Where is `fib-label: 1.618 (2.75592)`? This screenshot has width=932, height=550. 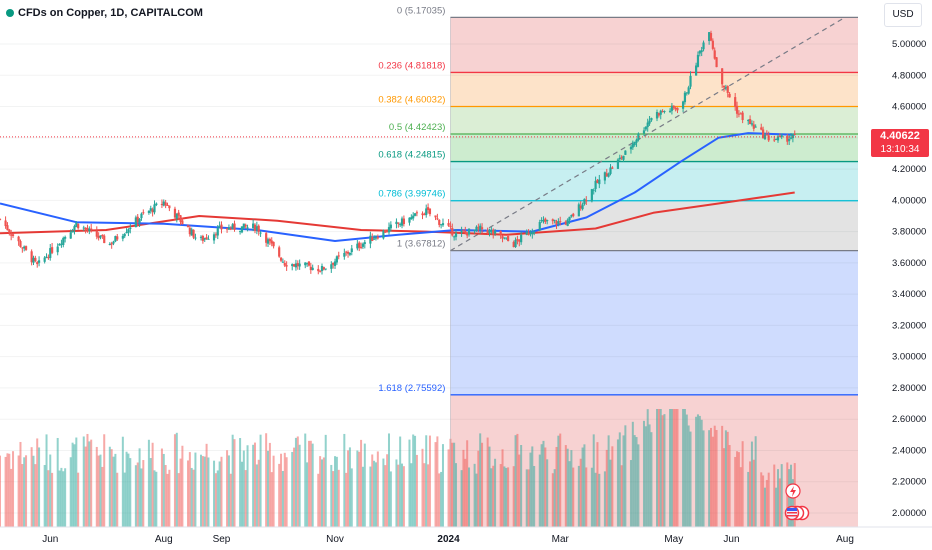 fib-label: 1.618 (2.75592) is located at coordinates (411, 388).